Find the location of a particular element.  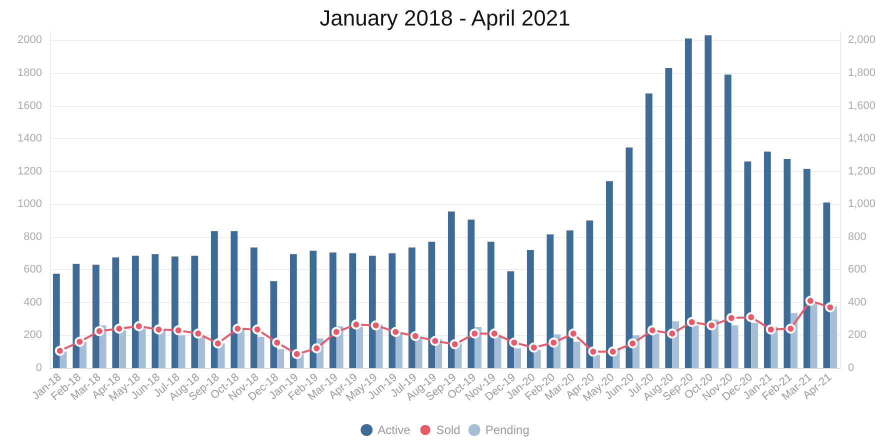

y-tick-label: 0 is located at coordinates (39, 368).